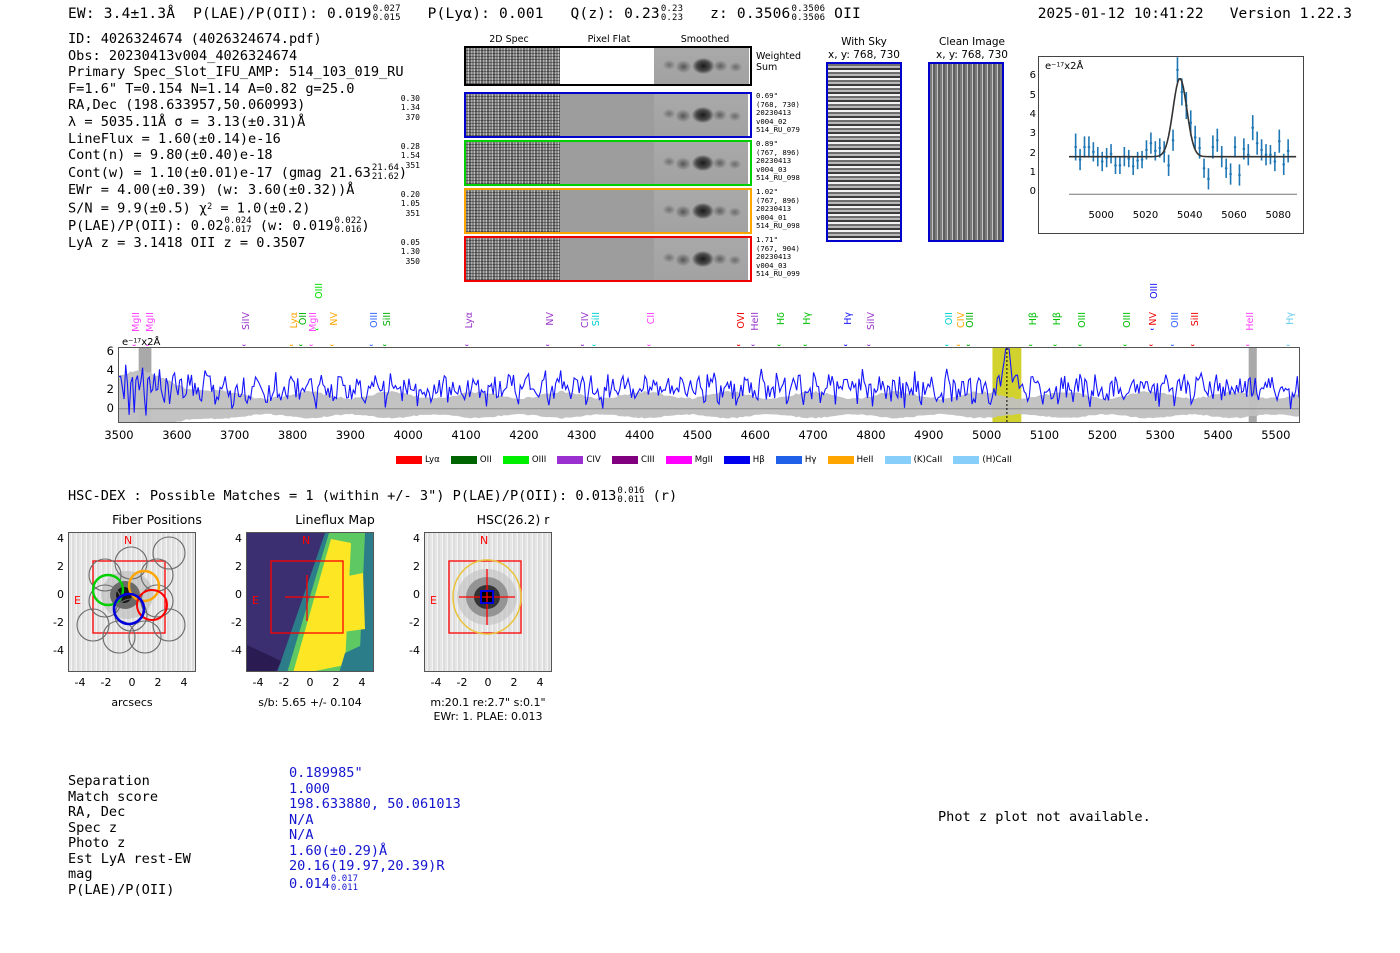 The width and height of the screenshot is (1400, 953). Describe the element at coordinates (1032, 192) in the screenshot. I see `inset-ytick: 0` at that location.